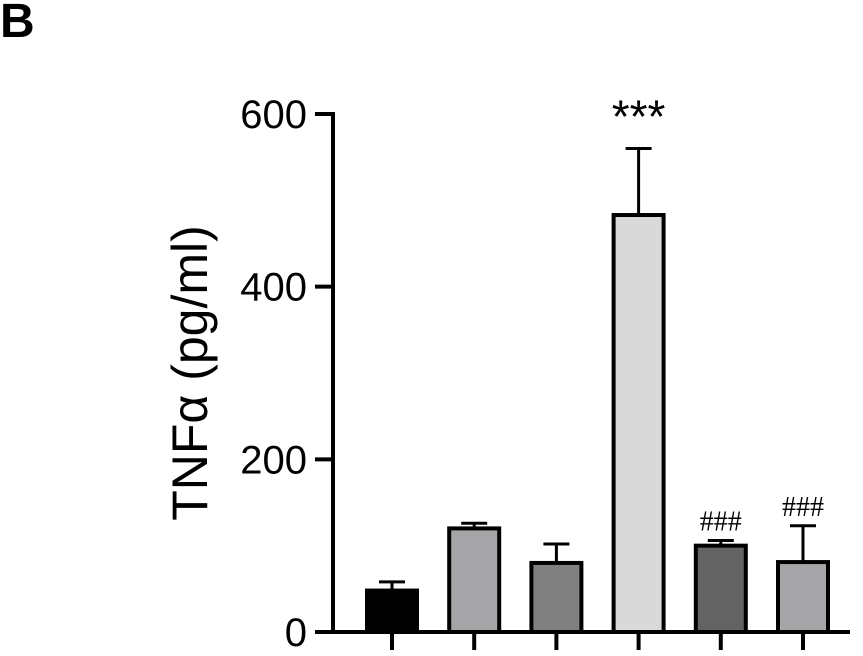 This screenshot has height=656, width=863. What do you see at coordinates (296, 633) in the screenshot?
I see `y-tick-label: 0` at bounding box center [296, 633].